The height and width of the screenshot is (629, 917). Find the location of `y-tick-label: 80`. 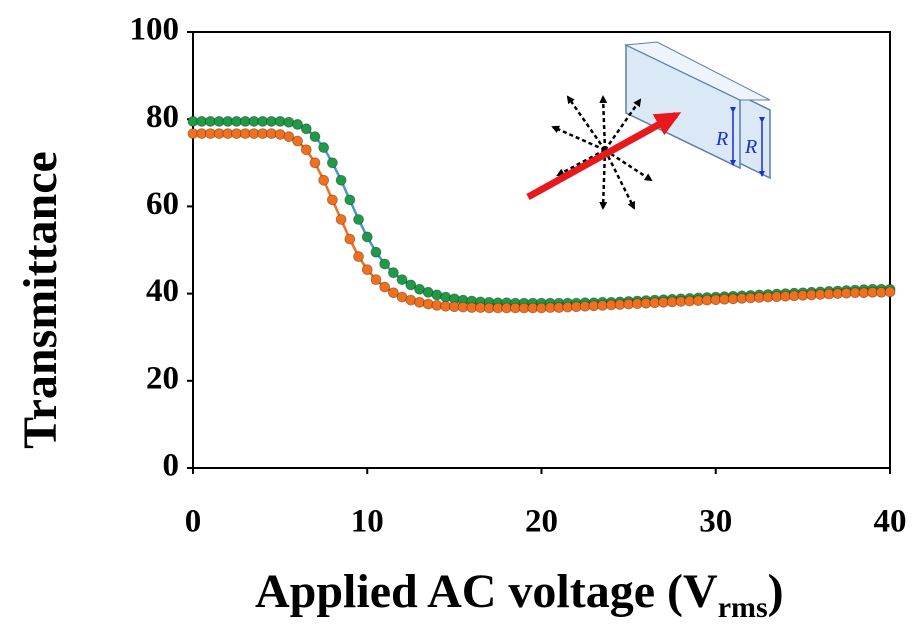

y-tick-label: 80 is located at coordinates (162, 117).